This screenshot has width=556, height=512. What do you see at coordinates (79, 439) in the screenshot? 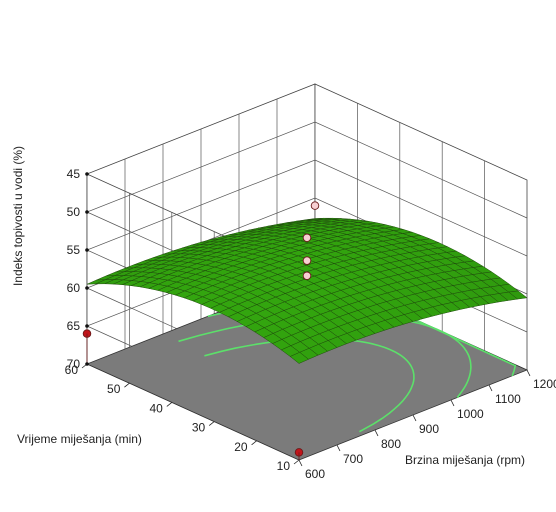
I see `y-axis-label: Vrijeme miješanja (min)` at bounding box center [79, 439].